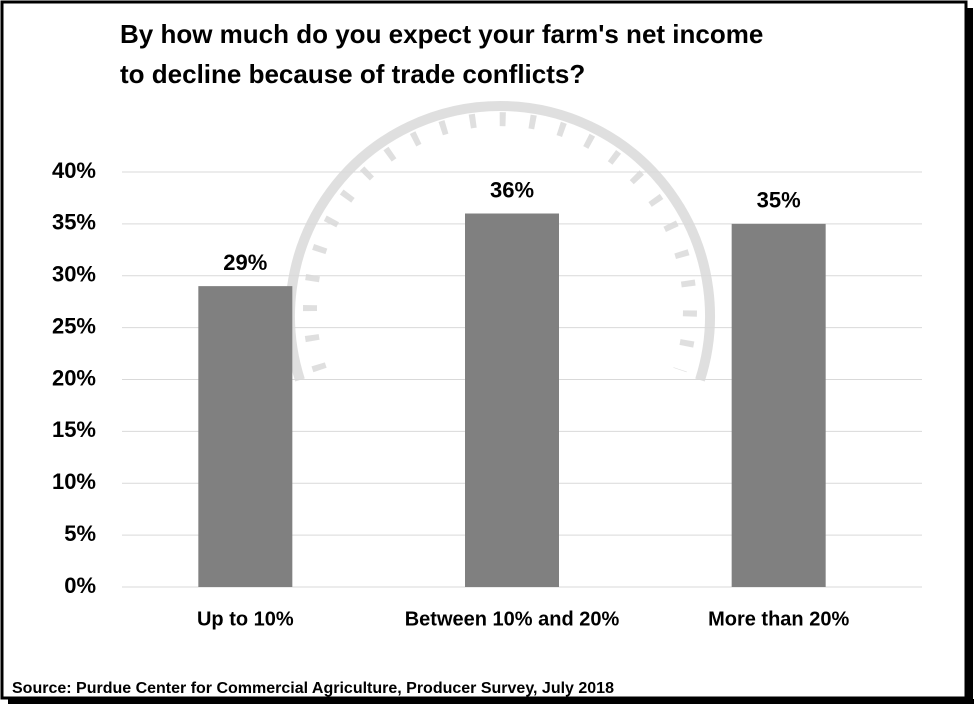 Image resolution: width=974 pixels, height=704 pixels. I want to click on y-tick-label: 40%, so click(74, 170).